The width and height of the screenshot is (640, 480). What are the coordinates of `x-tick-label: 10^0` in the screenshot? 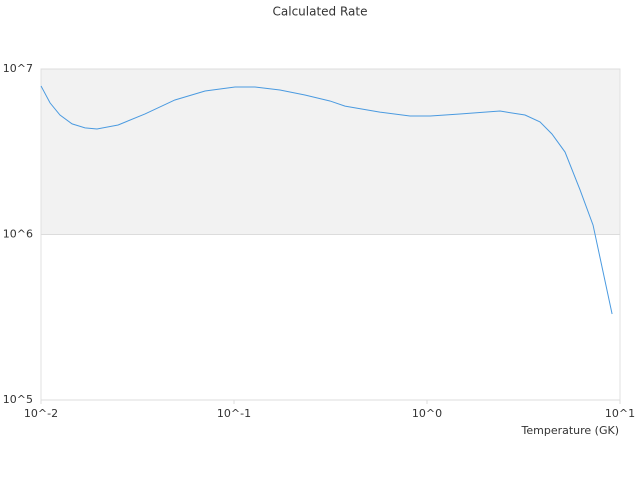 It's located at (427, 413).